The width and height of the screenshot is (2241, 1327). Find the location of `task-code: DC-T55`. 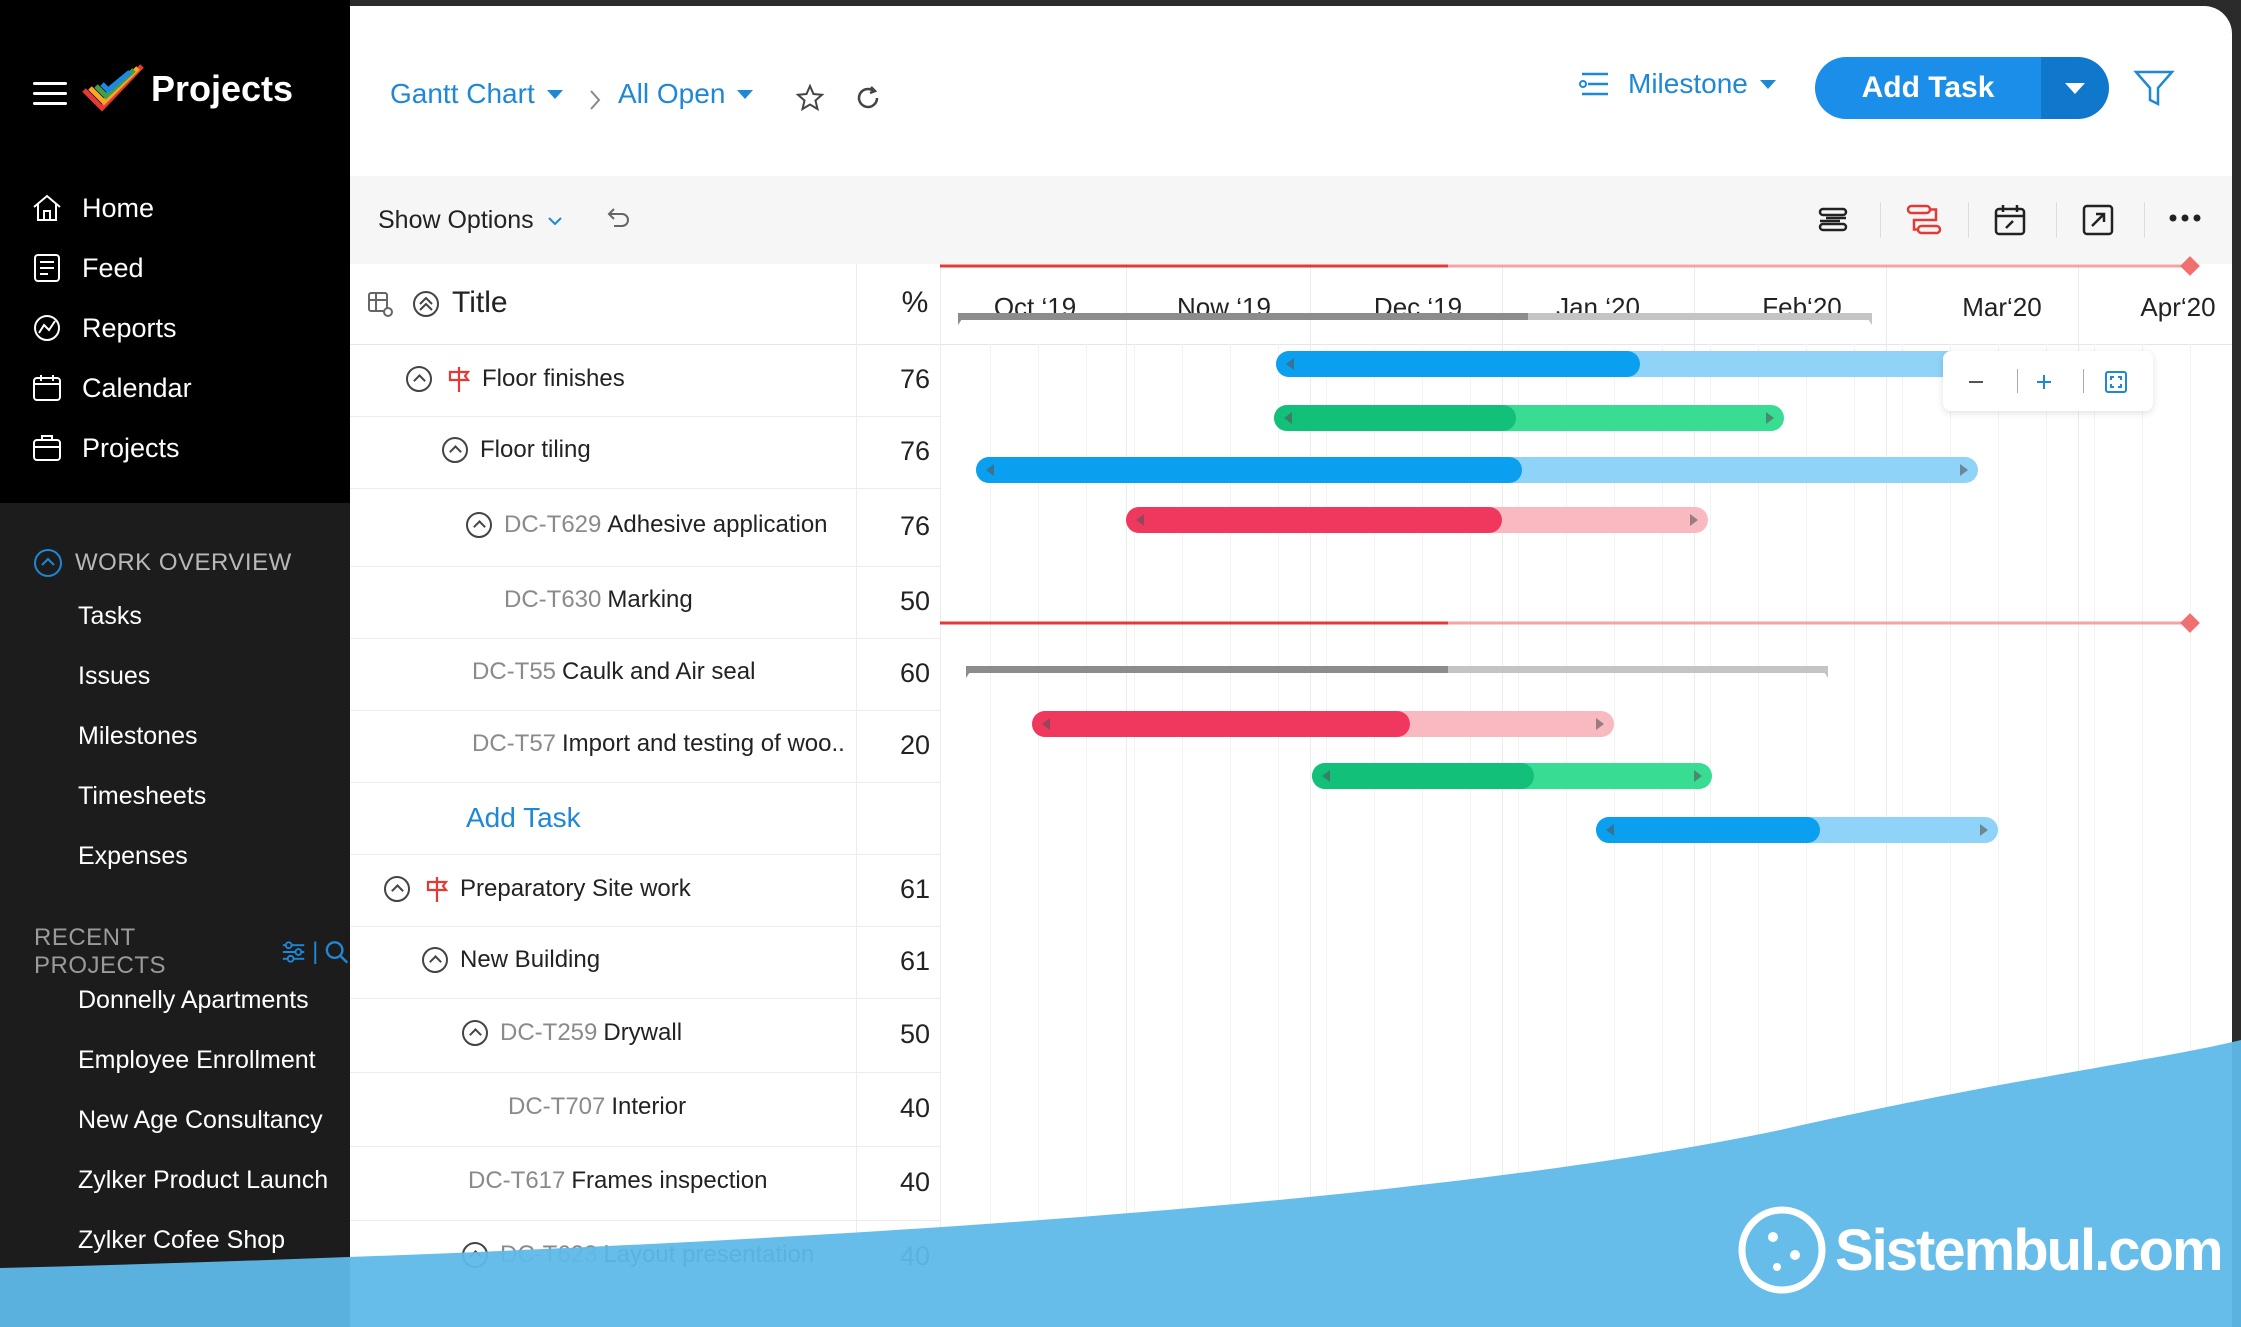

task-code: DC-T55 is located at coordinates (514, 671).